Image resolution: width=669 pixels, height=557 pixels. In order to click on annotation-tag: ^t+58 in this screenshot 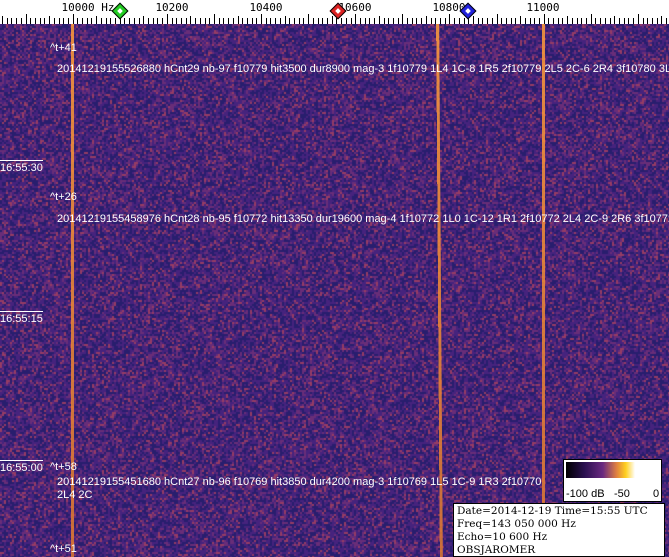, I will do `click(63, 467)`.